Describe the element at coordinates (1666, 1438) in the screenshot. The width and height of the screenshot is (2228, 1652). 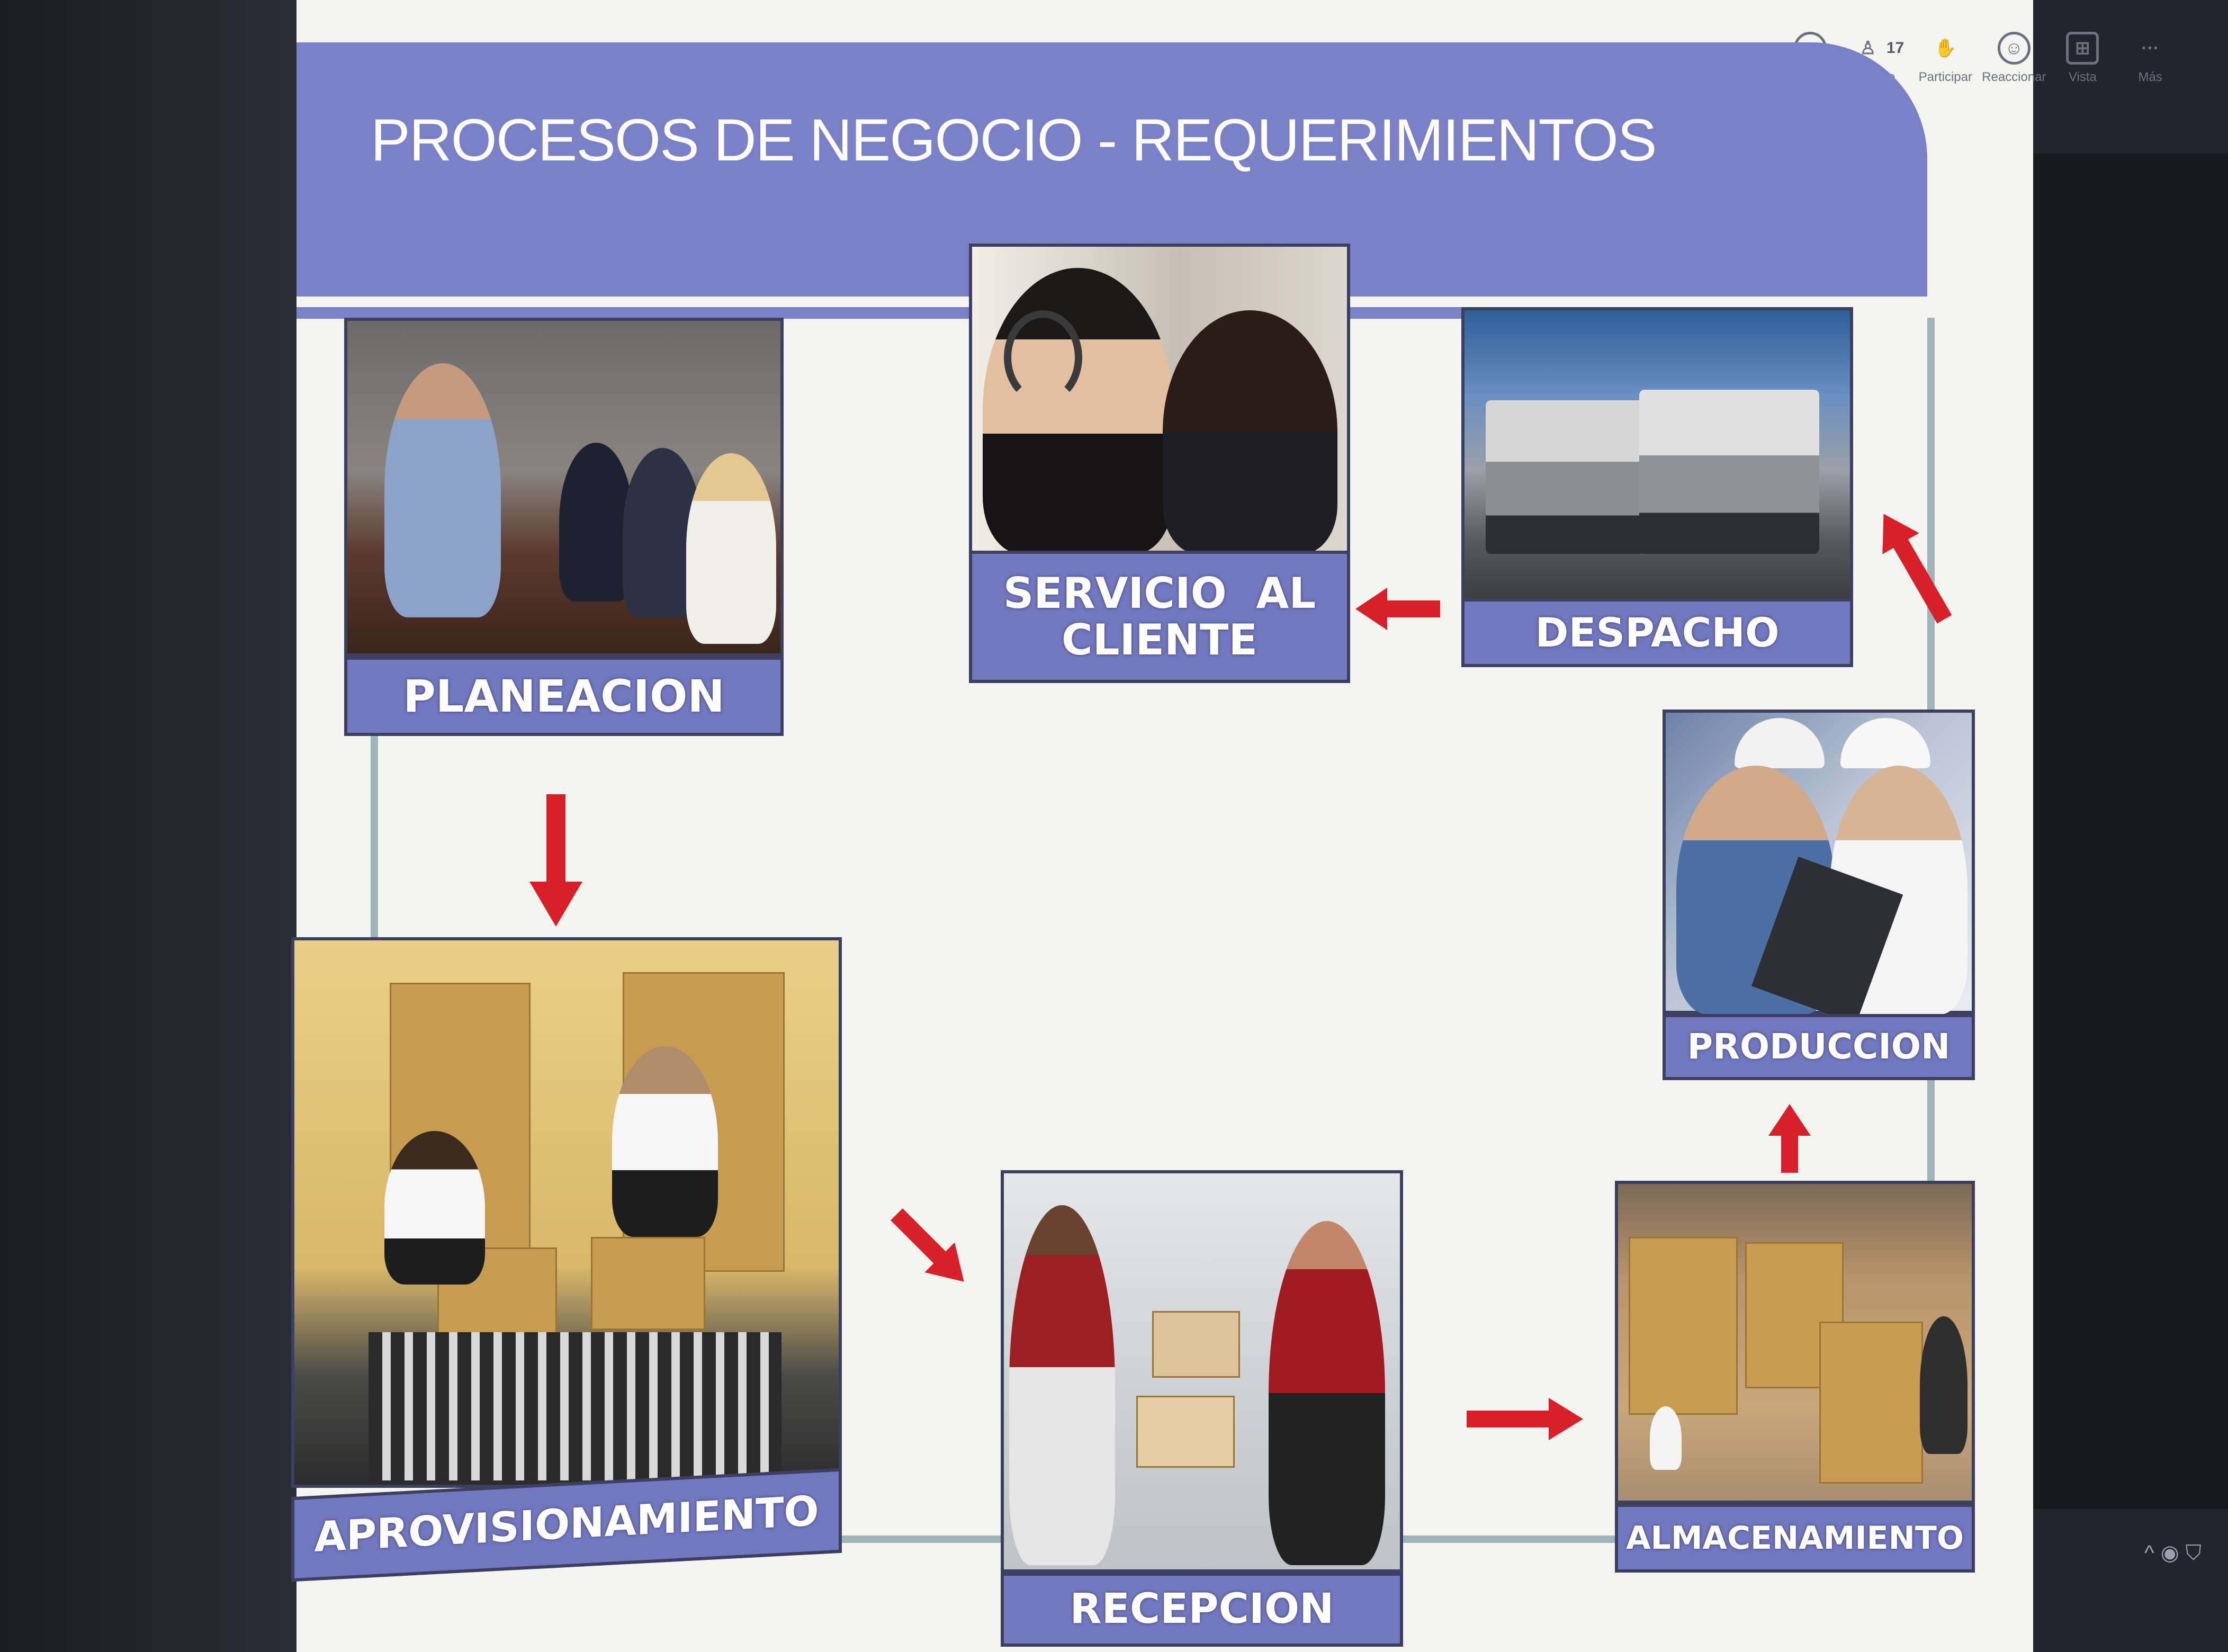
I see `warehouse-worker` at that location.